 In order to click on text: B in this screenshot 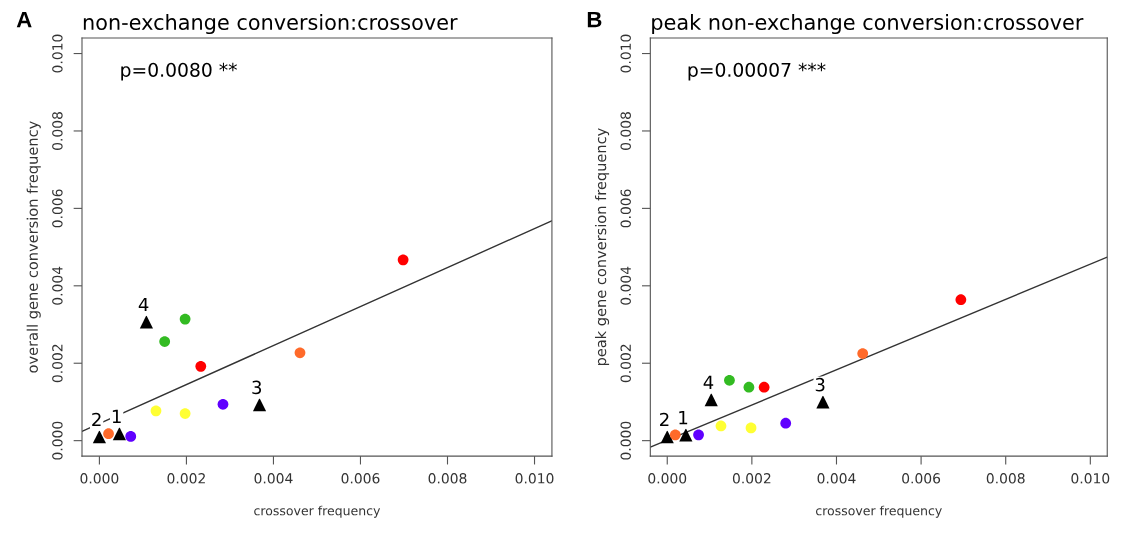, I will do `click(594, 19)`.